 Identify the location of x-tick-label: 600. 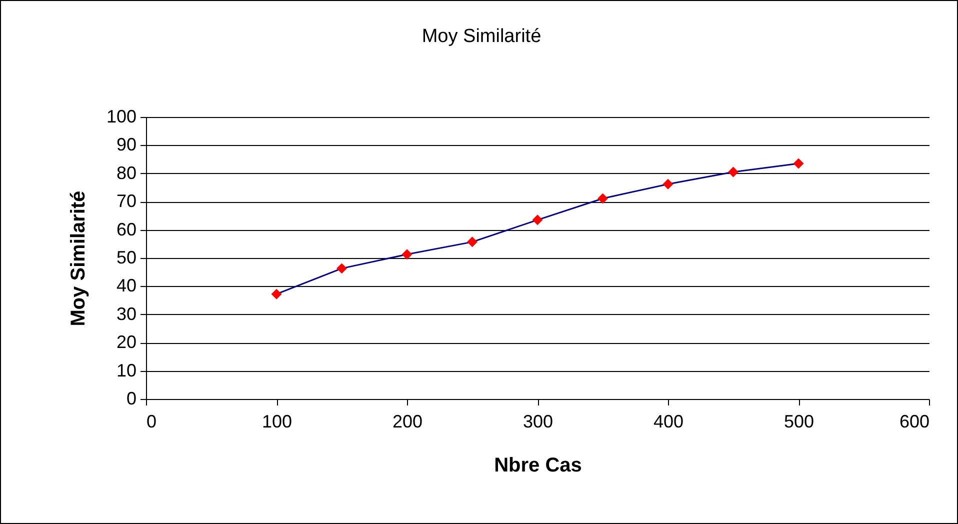
(914, 422).